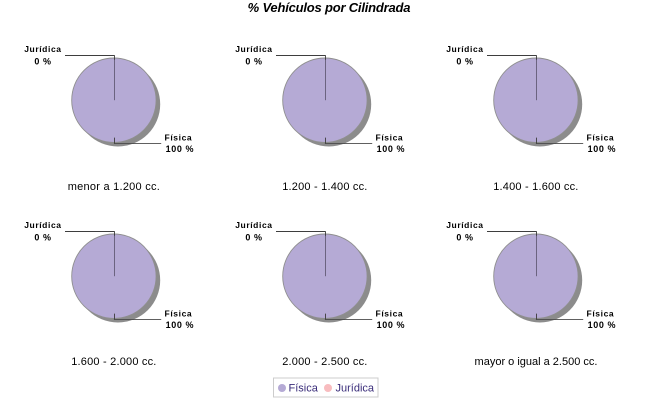 The width and height of the screenshot is (650, 405). What do you see at coordinates (329, 7) in the screenshot?
I see `svg-text: % Vehículos por Cilindrada` at bounding box center [329, 7].